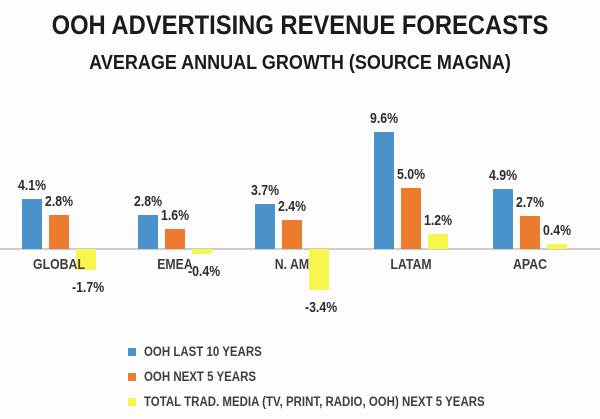 This screenshot has width=600, height=419. I want to click on bar-ooh-last-10-years-global, so click(32, 223).